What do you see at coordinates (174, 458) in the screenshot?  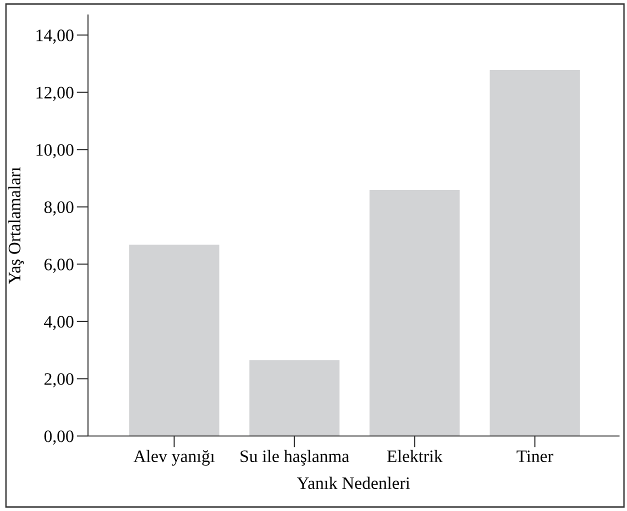 I see `x-tick-label: Alev yanığı` at bounding box center [174, 458].